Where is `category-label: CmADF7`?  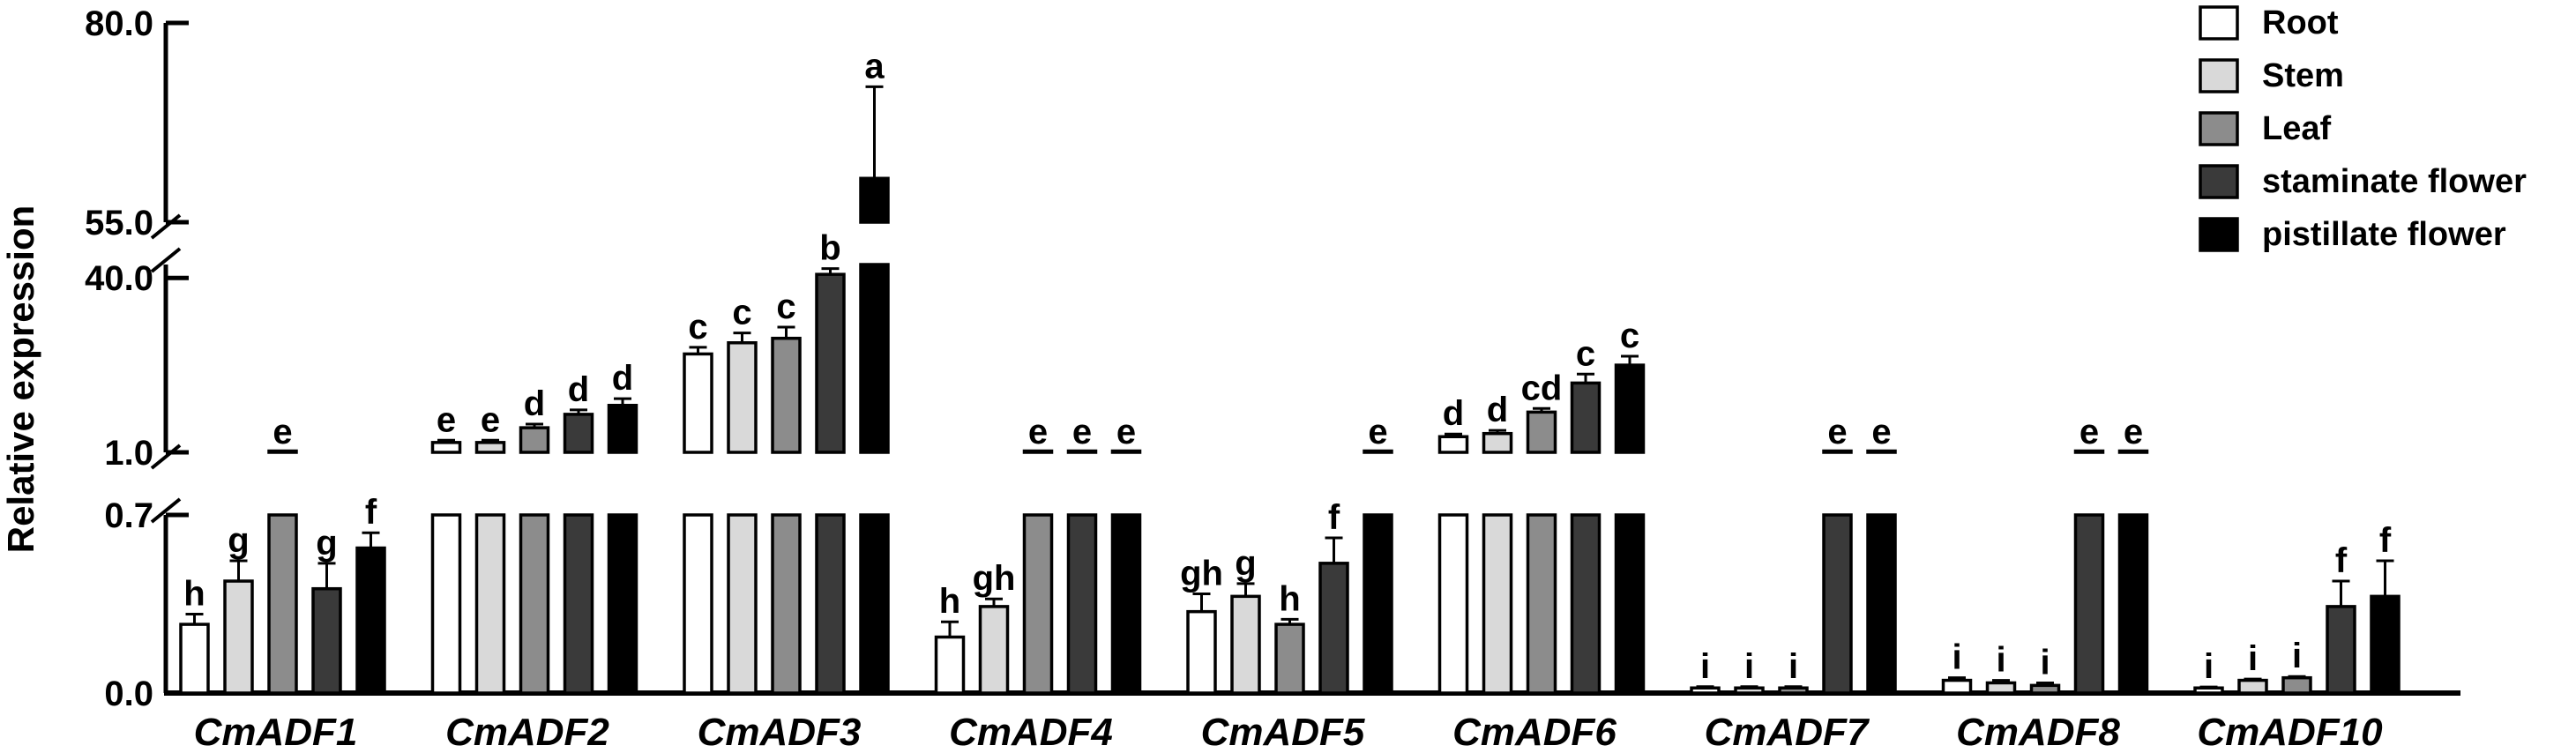
category-label: CmADF7 is located at coordinates (1787, 732).